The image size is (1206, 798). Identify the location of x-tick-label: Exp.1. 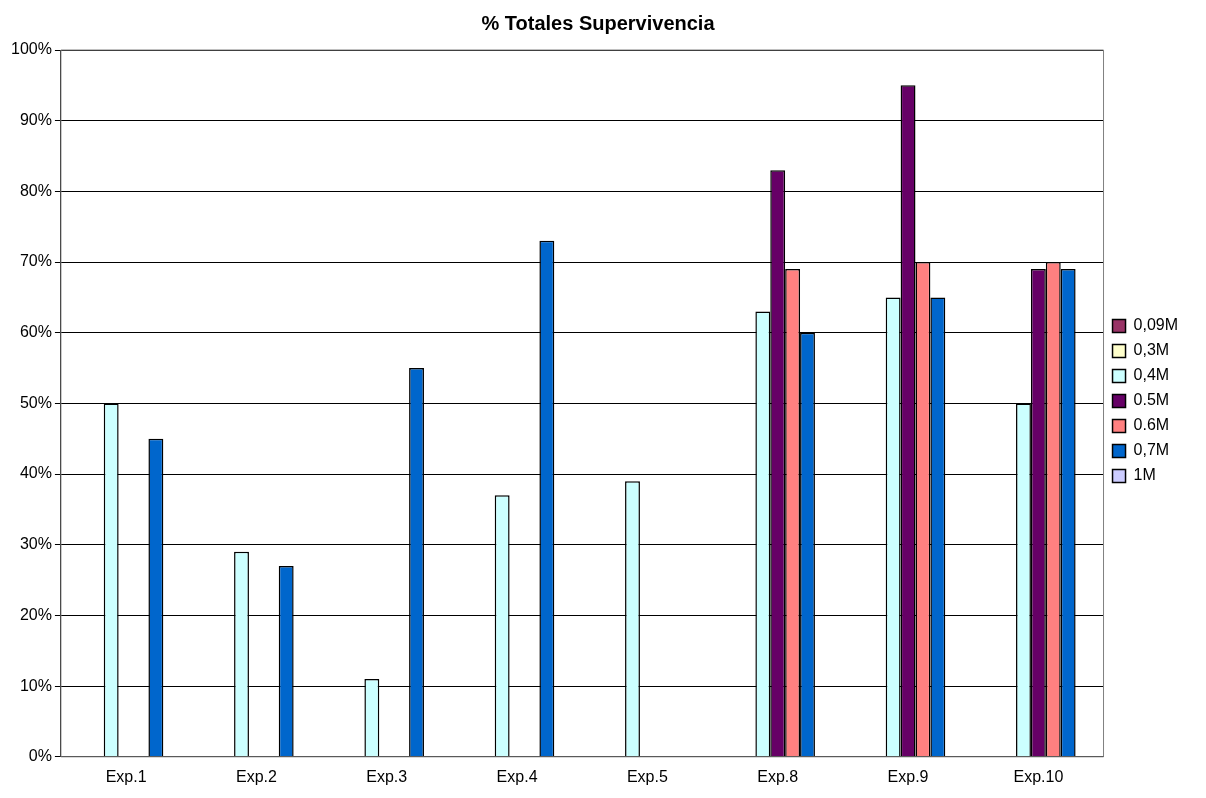
(126, 776).